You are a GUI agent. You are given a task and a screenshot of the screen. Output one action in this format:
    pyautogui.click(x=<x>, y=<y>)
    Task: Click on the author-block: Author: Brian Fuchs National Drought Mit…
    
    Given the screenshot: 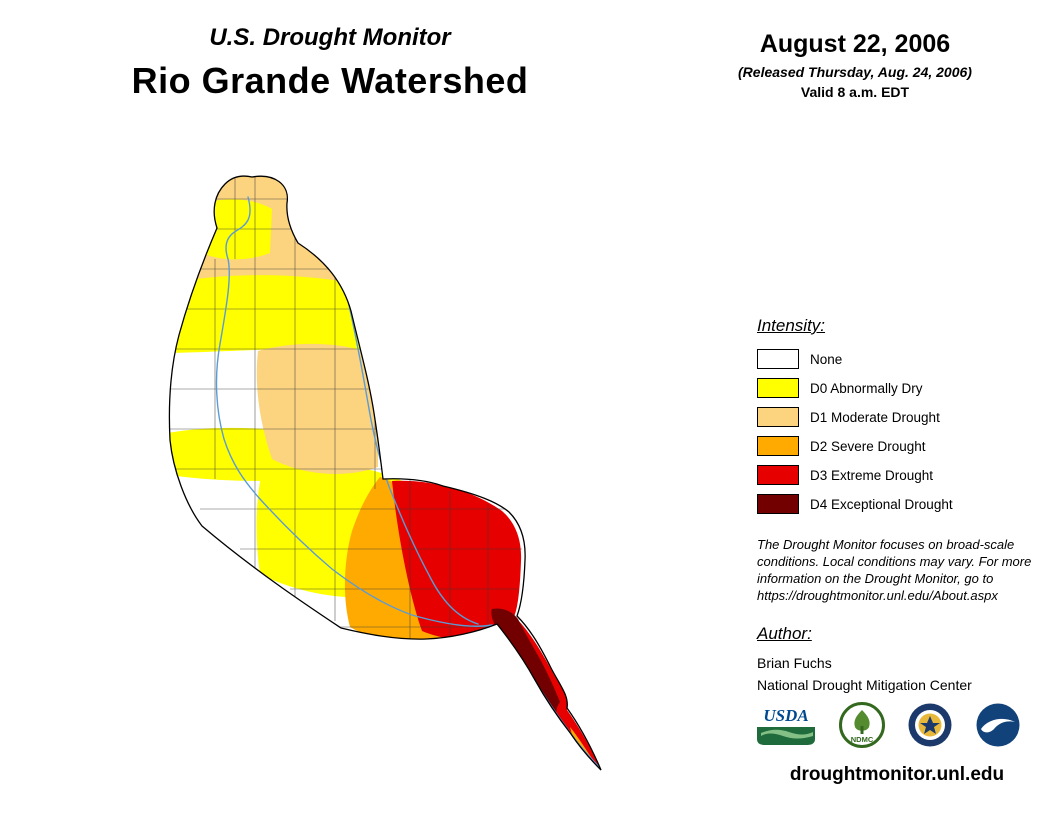 What is the action you would take?
    pyautogui.click(x=864, y=658)
    